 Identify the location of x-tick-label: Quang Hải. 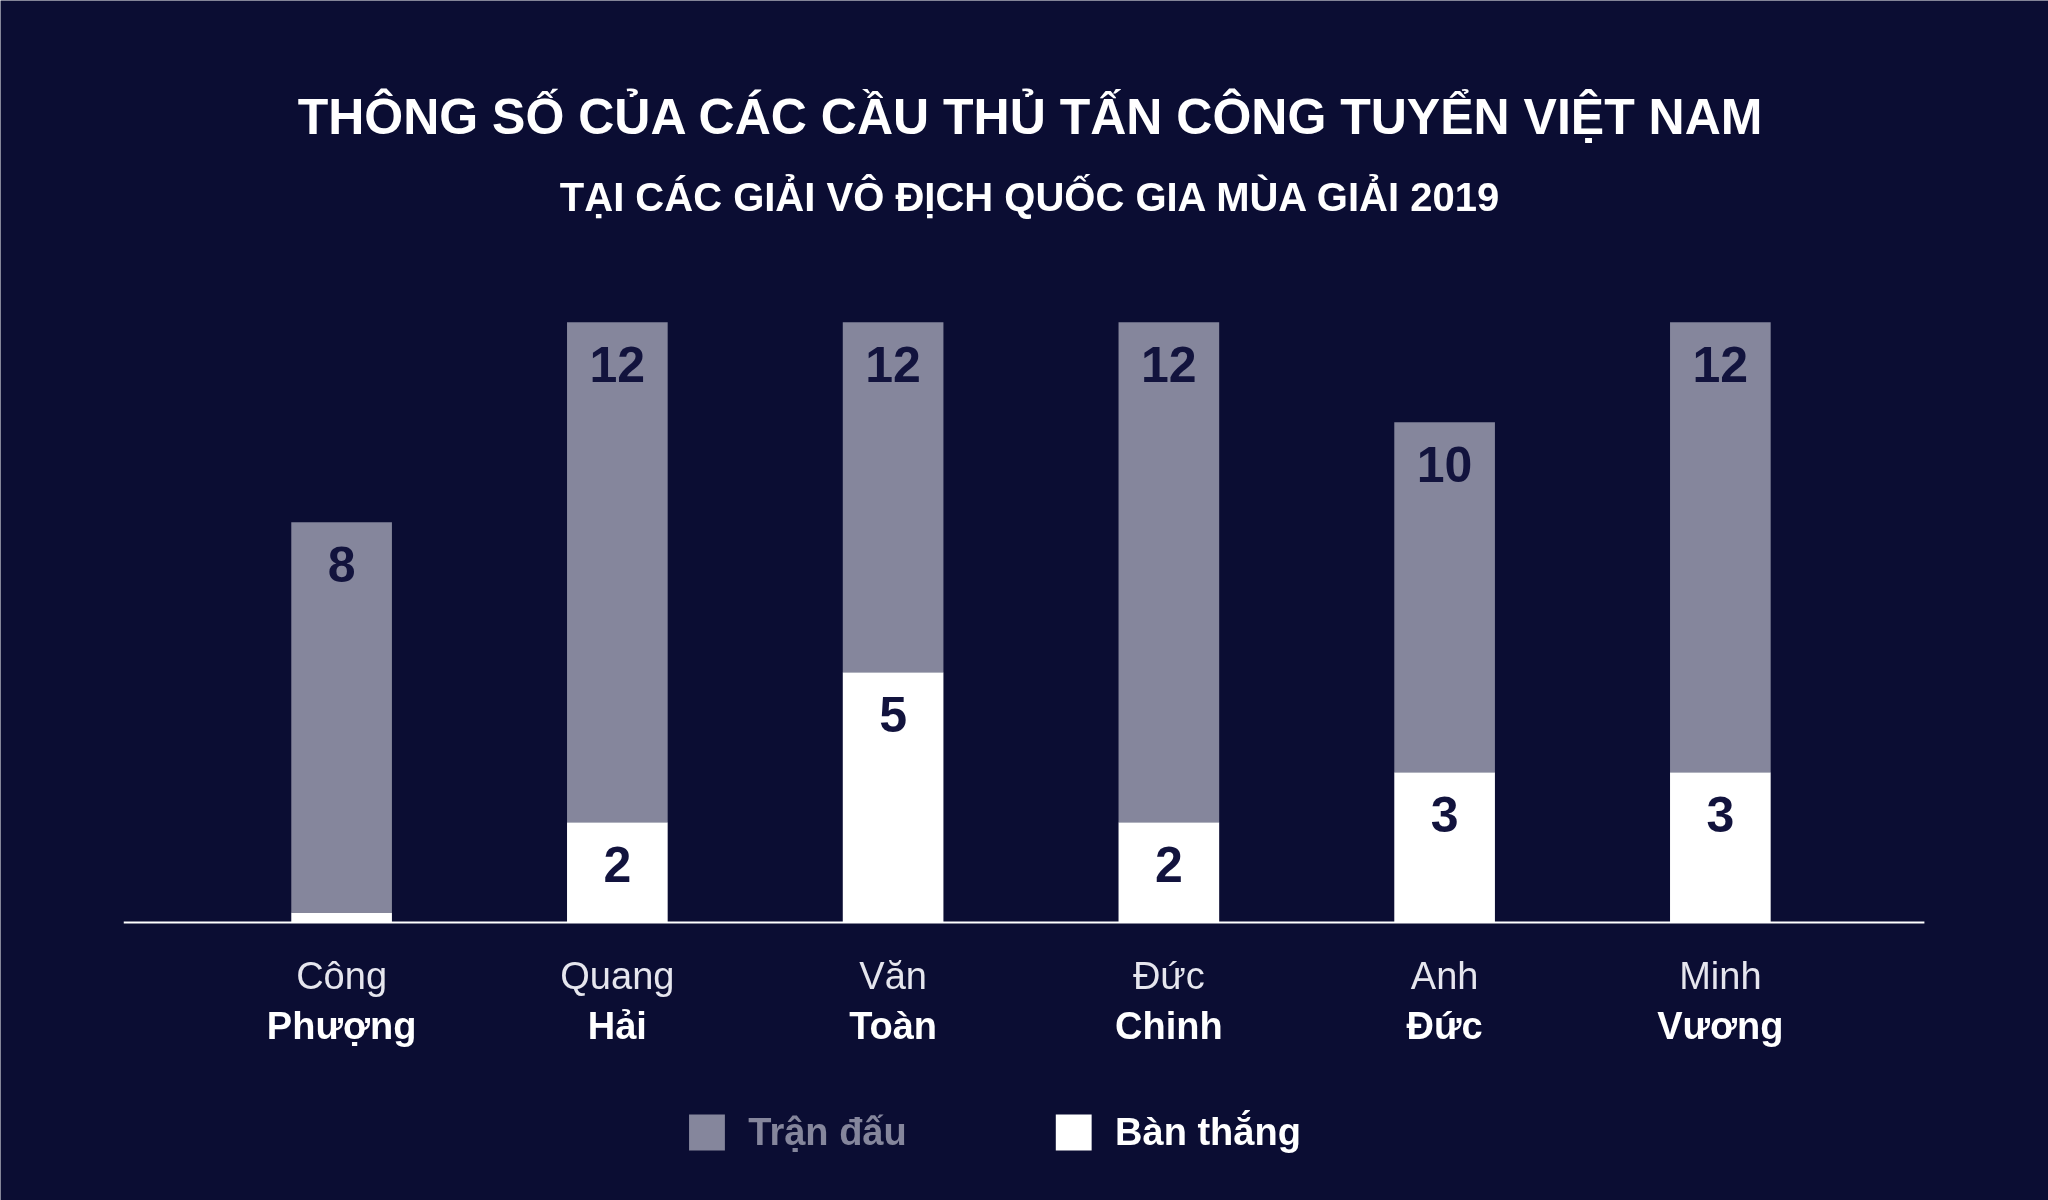
(617, 1000).